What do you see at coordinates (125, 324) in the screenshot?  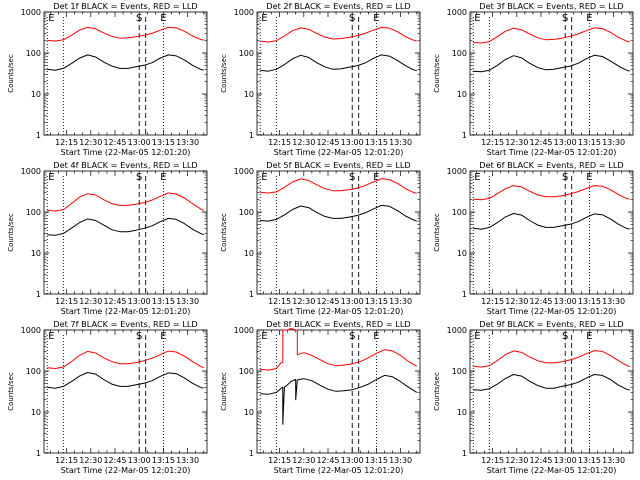 I see `panel-title: Det 7f BLACK = Events, RED = LLD` at bounding box center [125, 324].